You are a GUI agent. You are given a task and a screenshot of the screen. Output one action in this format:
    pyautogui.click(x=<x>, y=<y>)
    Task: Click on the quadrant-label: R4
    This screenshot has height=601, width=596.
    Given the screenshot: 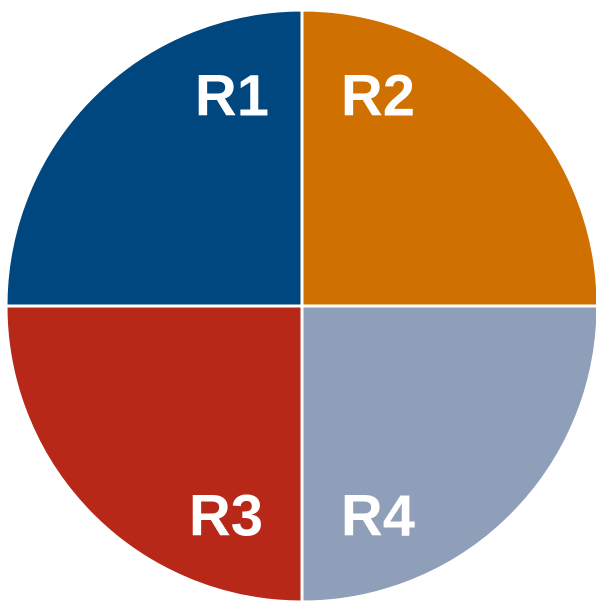 What is the action you would take?
    pyautogui.click(x=378, y=515)
    